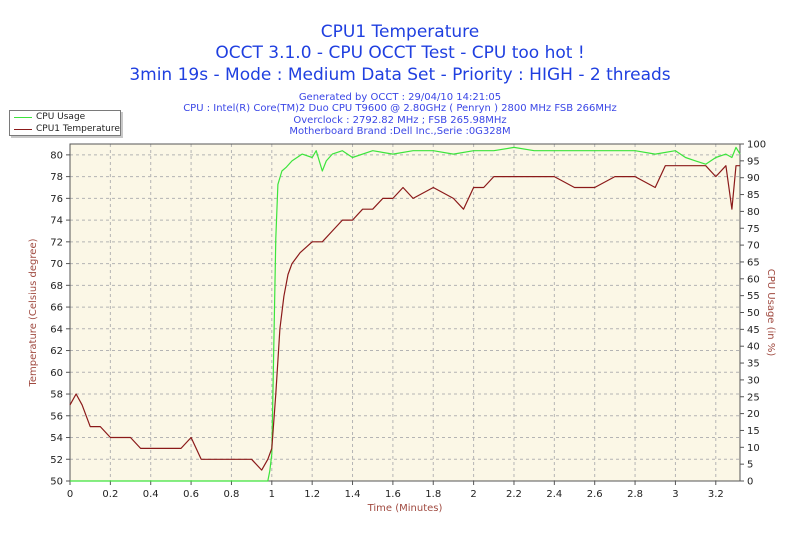 The height and width of the screenshot is (533, 800). Describe the element at coordinates (56, 373) in the screenshot. I see `y-tick-label: 60` at that location.